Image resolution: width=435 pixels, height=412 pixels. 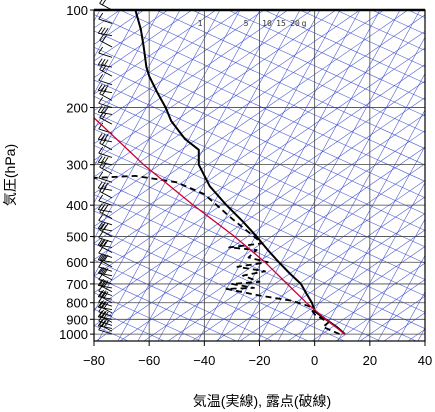 What do you see at coordinates (259, 360) in the screenshot?
I see `x-tick-label: −20` at bounding box center [259, 360].